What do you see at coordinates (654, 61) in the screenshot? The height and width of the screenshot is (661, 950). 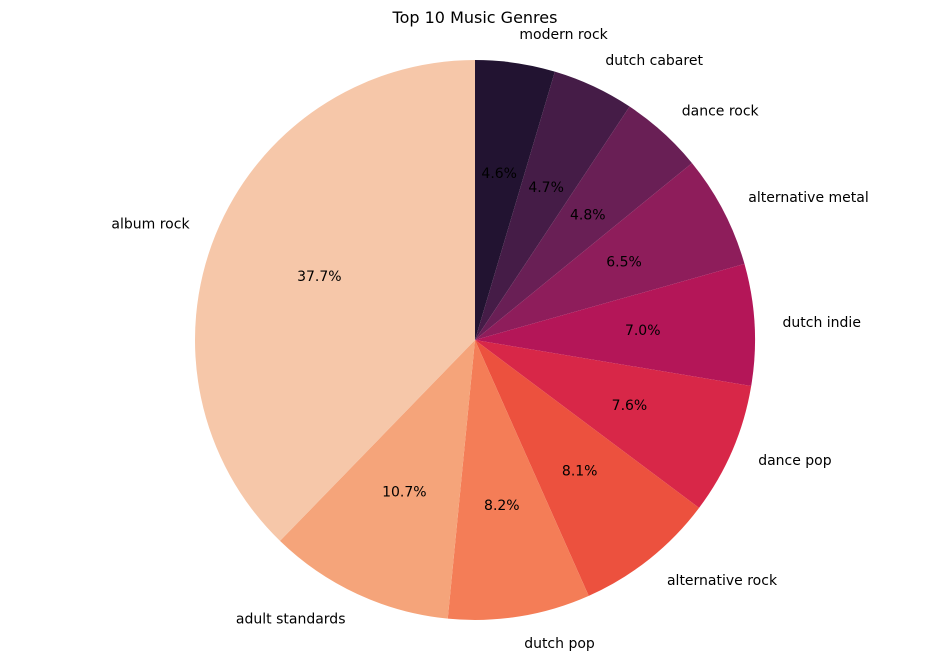 I see `slice-label-dutch-cabaret: dutch cabaret` at bounding box center [654, 61].